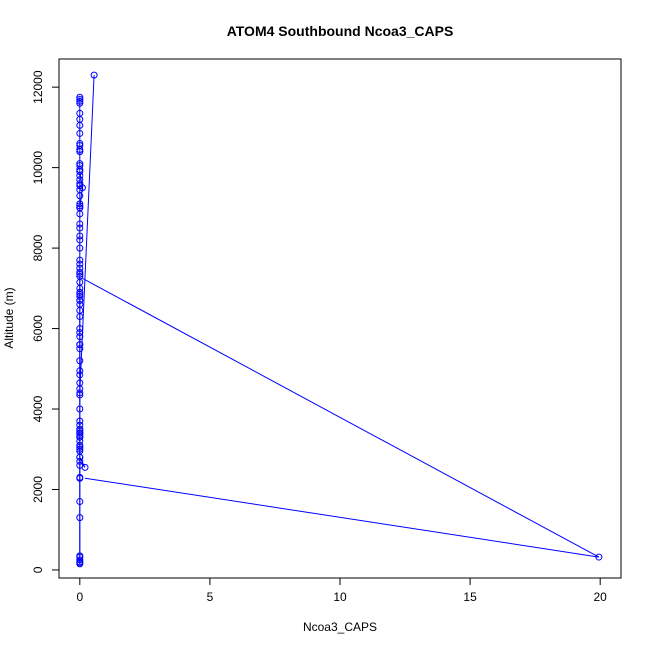 This screenshot has height=650, width=650. Describe the element at coordinates (210, 597) in the screenshot. I see `x-tick-label: 5` at that location.